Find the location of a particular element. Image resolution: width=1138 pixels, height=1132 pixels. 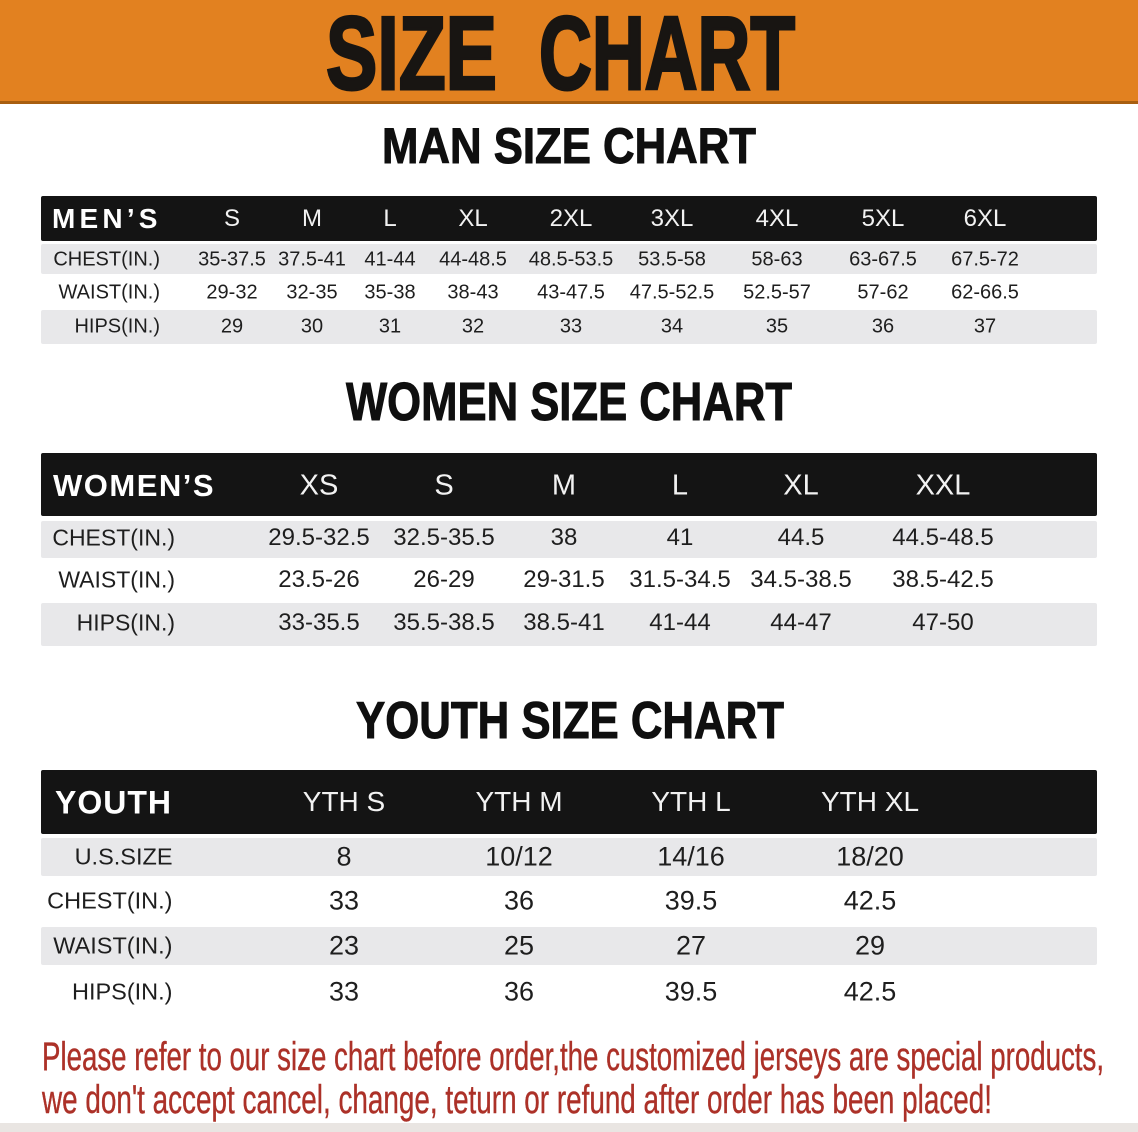

svg-text: MAN SIZE CHART is located at coordinates (569, 146).